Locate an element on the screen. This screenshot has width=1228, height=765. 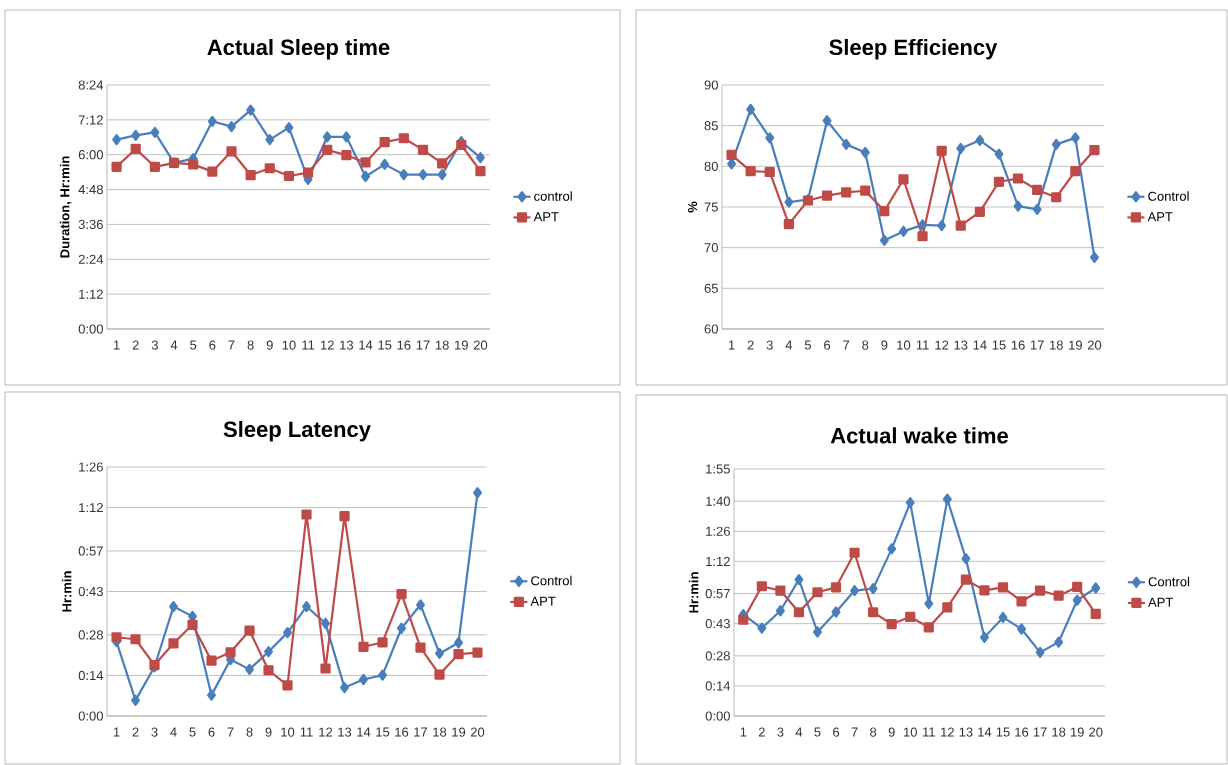
y-tick-label: 7:12 is located at coordinates (90, 120).